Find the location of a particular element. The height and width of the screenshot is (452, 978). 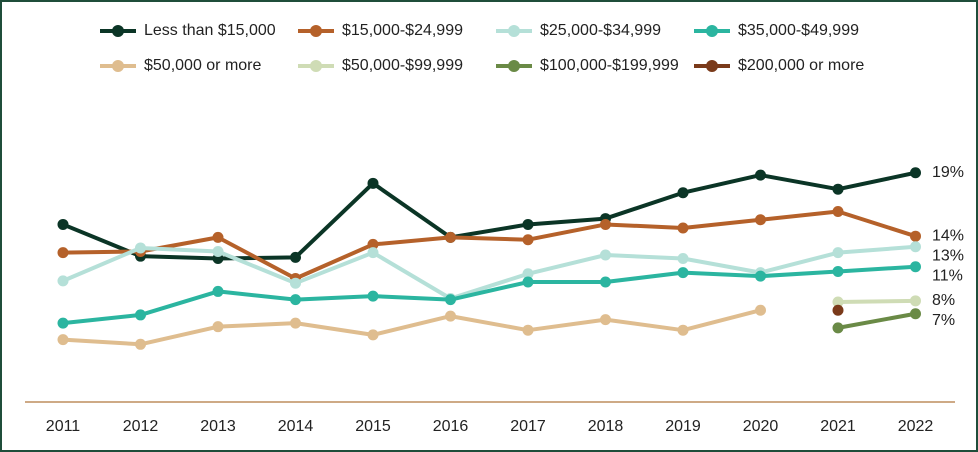

end-label: 14% is located at coordinates (948, 235).